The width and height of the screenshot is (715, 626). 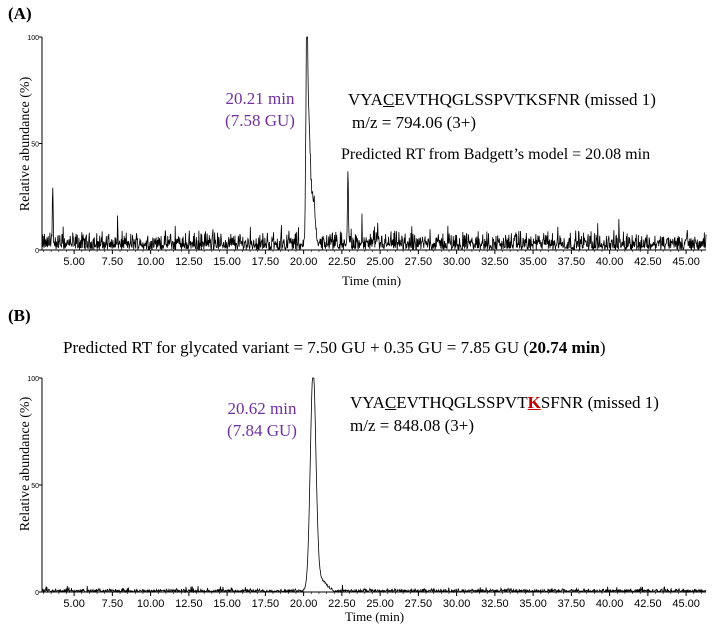 What do you see at coordinates (375, 616) in the screenshot?
I see `panel-b-xlabel: Time (min)` at bounding box center [375, 616].